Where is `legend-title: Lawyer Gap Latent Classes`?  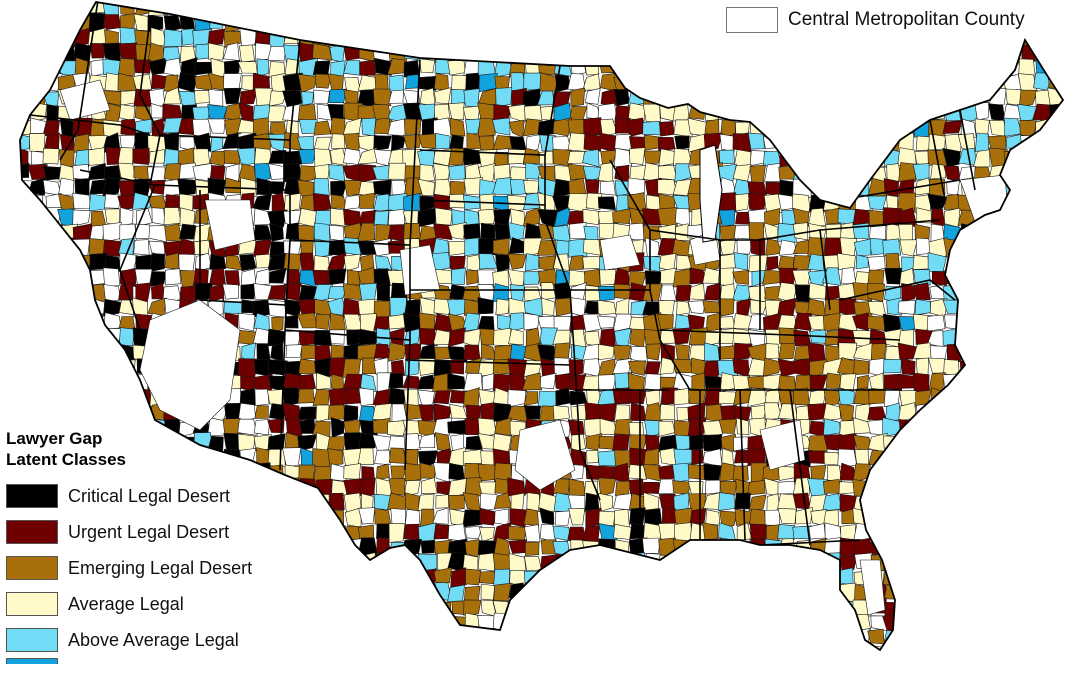
legend-title: Lawyer Gap Latent Classes is located at coordinates (156, 449).